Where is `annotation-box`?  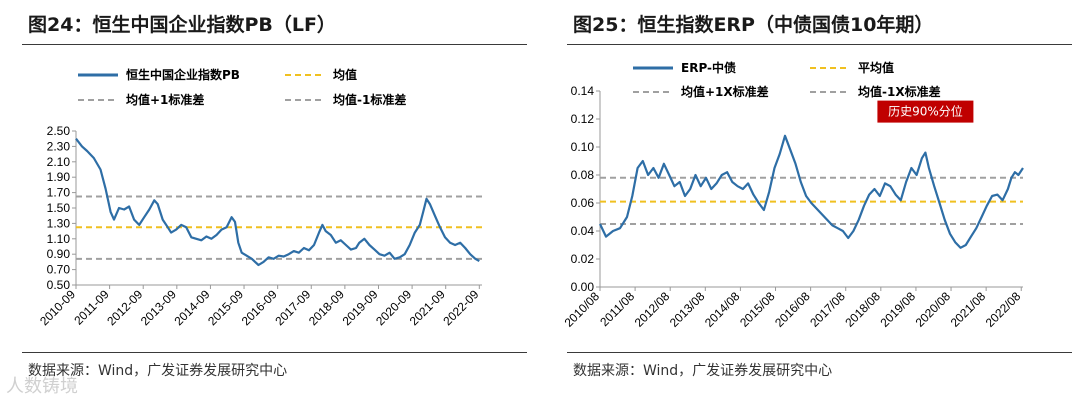
annotation-box is located at coordinates (925, 111).